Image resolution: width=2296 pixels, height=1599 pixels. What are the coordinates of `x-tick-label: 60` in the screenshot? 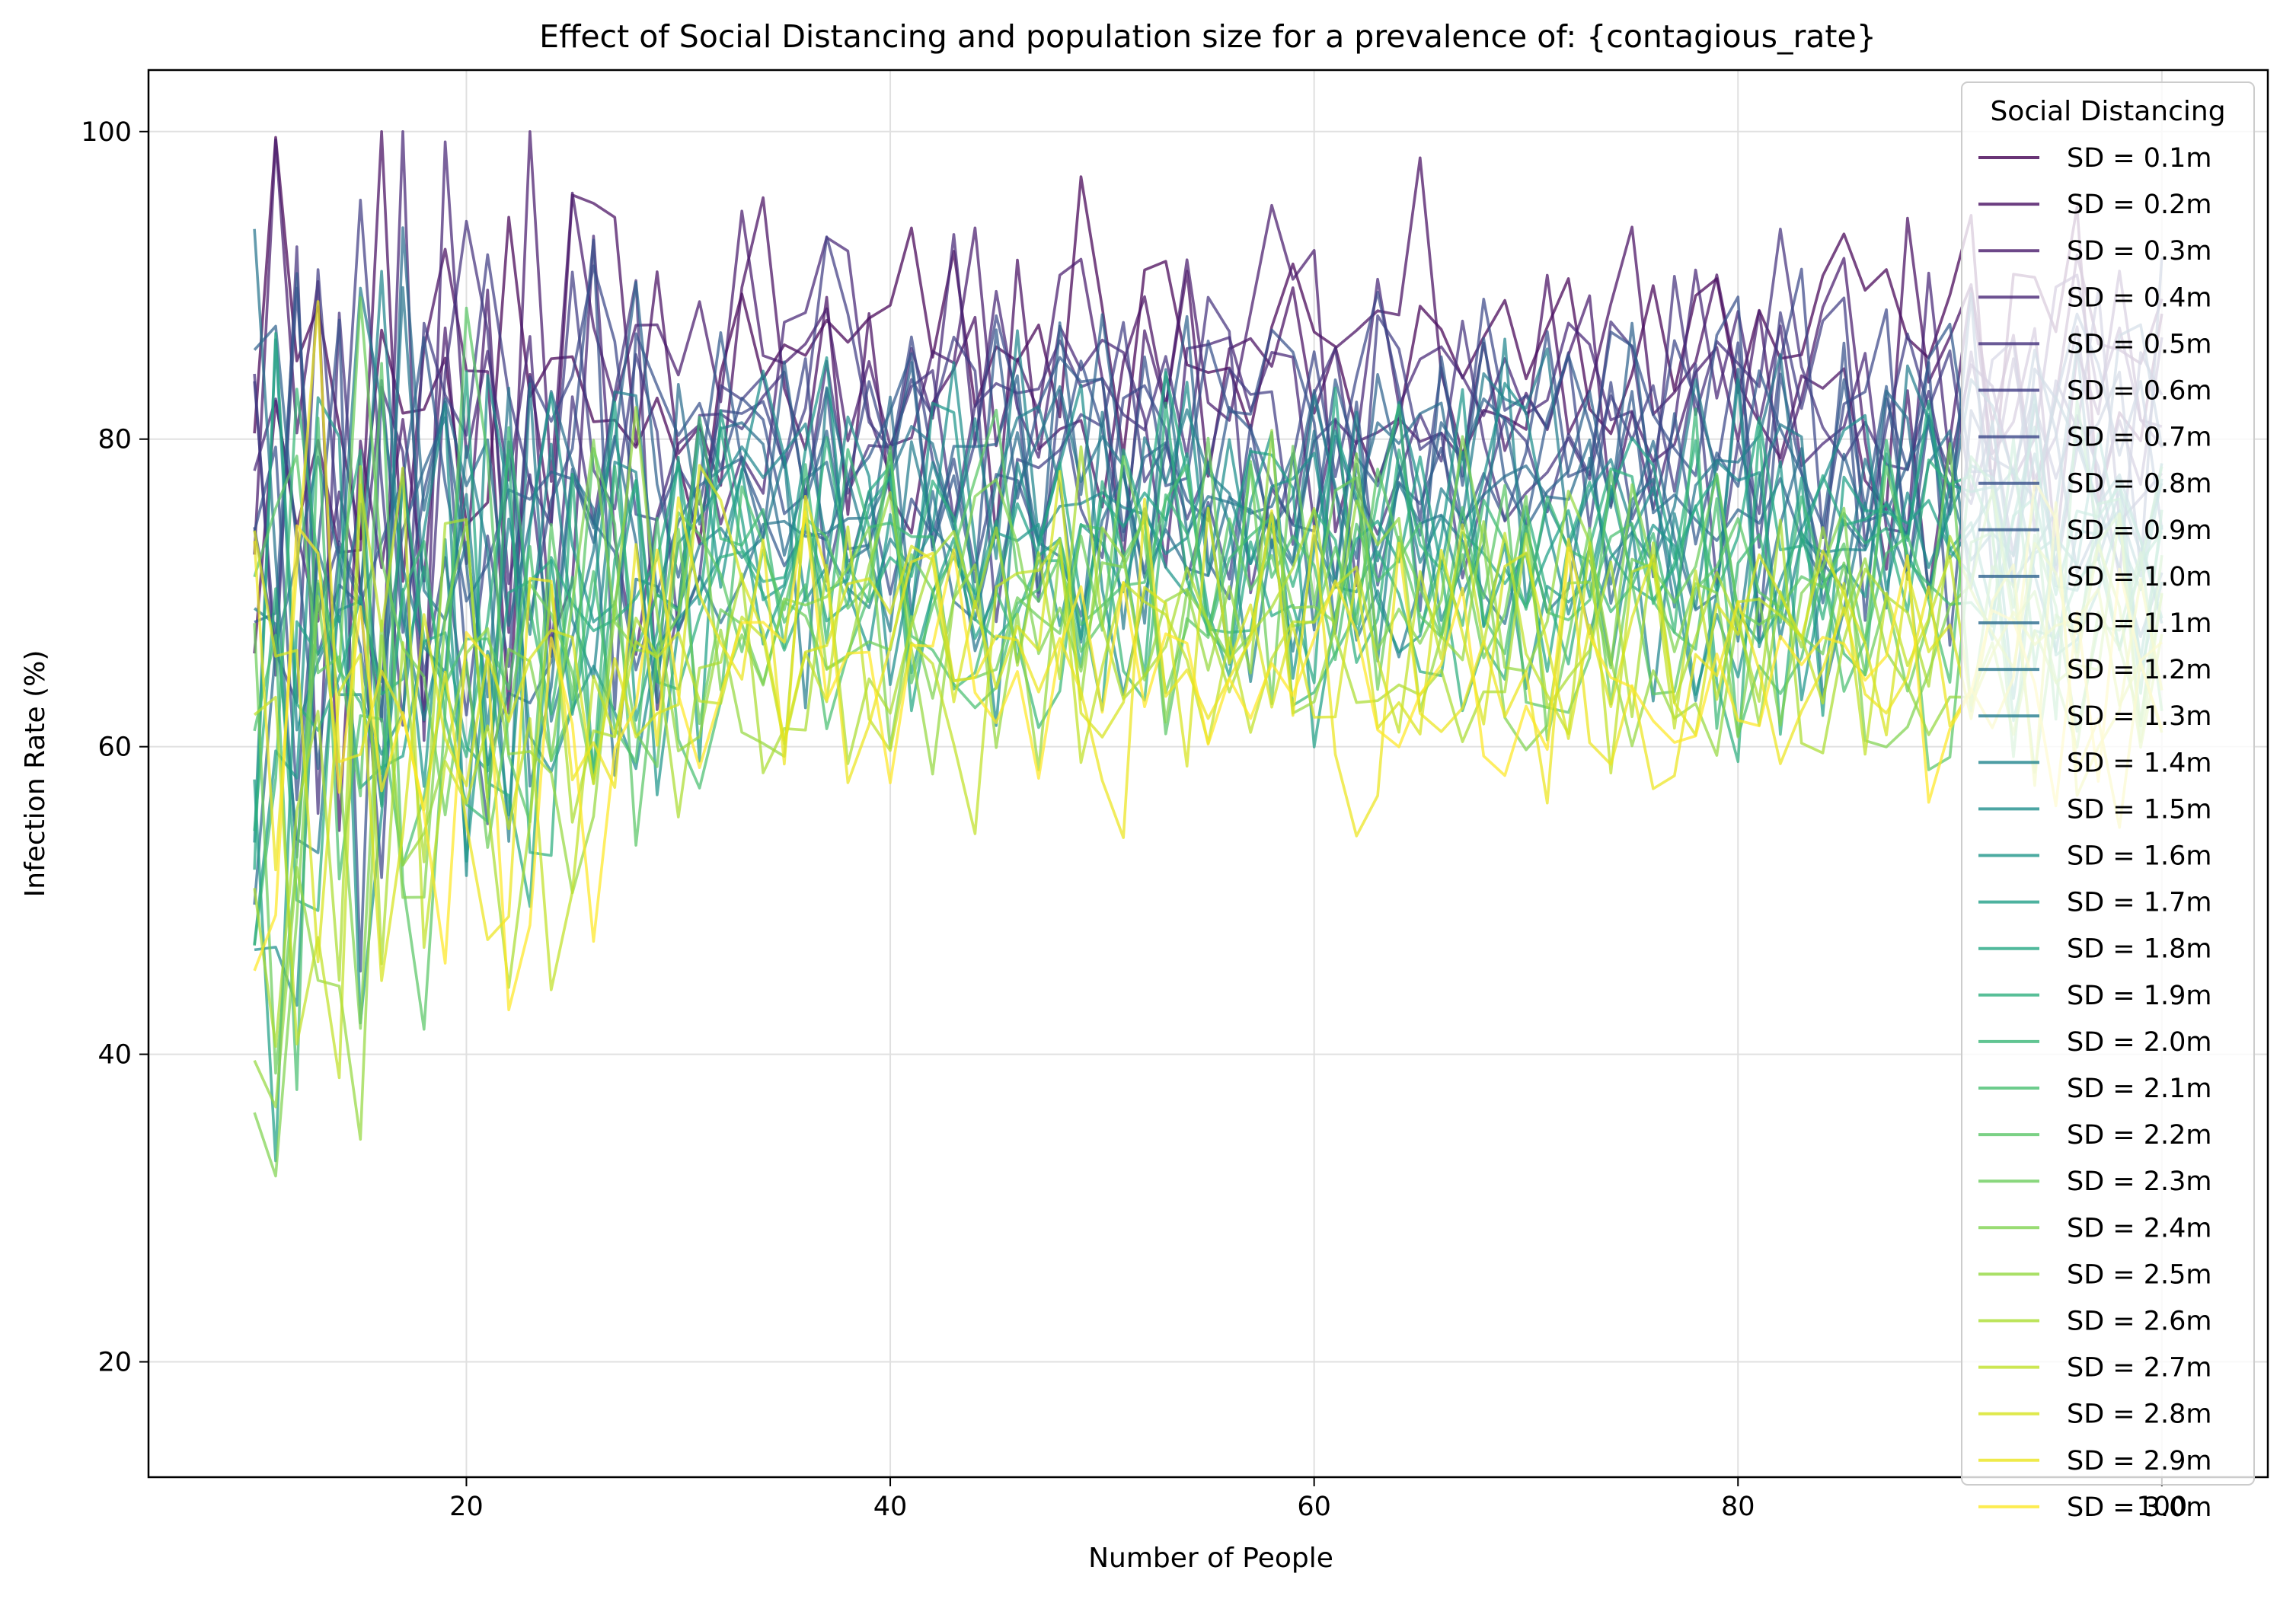 It's located at (1314, 1507).